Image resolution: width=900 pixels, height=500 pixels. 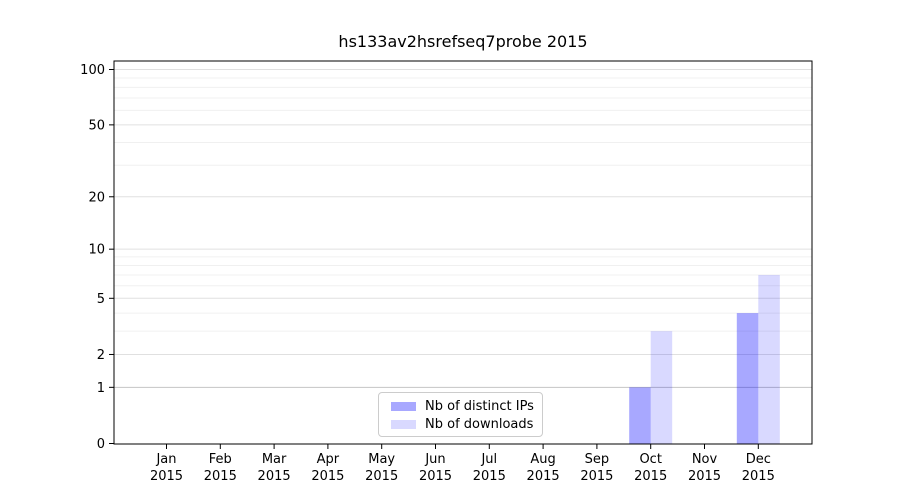 I want to click on y-tick-label: 5, so click(x=101, y=299).